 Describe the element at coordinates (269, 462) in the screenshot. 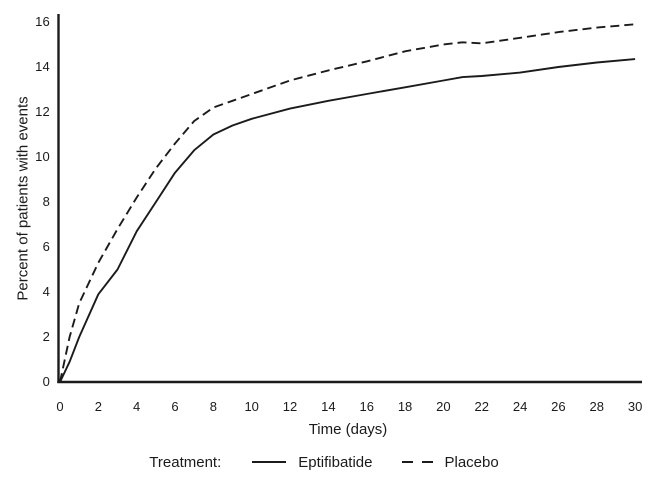

I see `solid-line-sample-icon` at that location.